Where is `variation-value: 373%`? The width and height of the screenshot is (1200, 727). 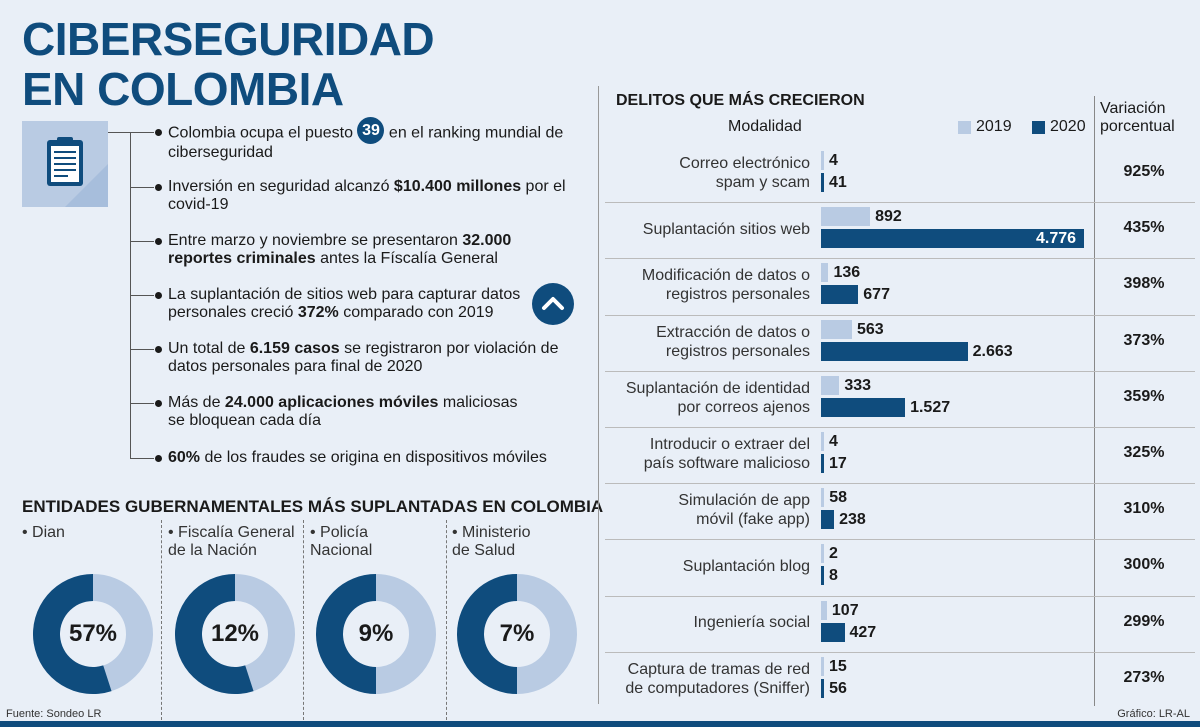
variation-value: 373% is located at coordinates (1144, 340).